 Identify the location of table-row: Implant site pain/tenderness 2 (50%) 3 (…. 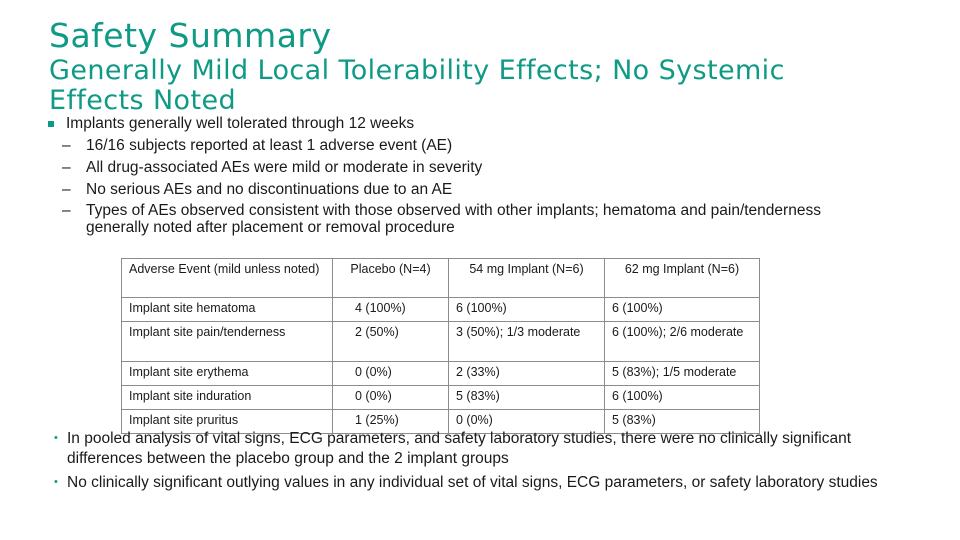
(440, 341).